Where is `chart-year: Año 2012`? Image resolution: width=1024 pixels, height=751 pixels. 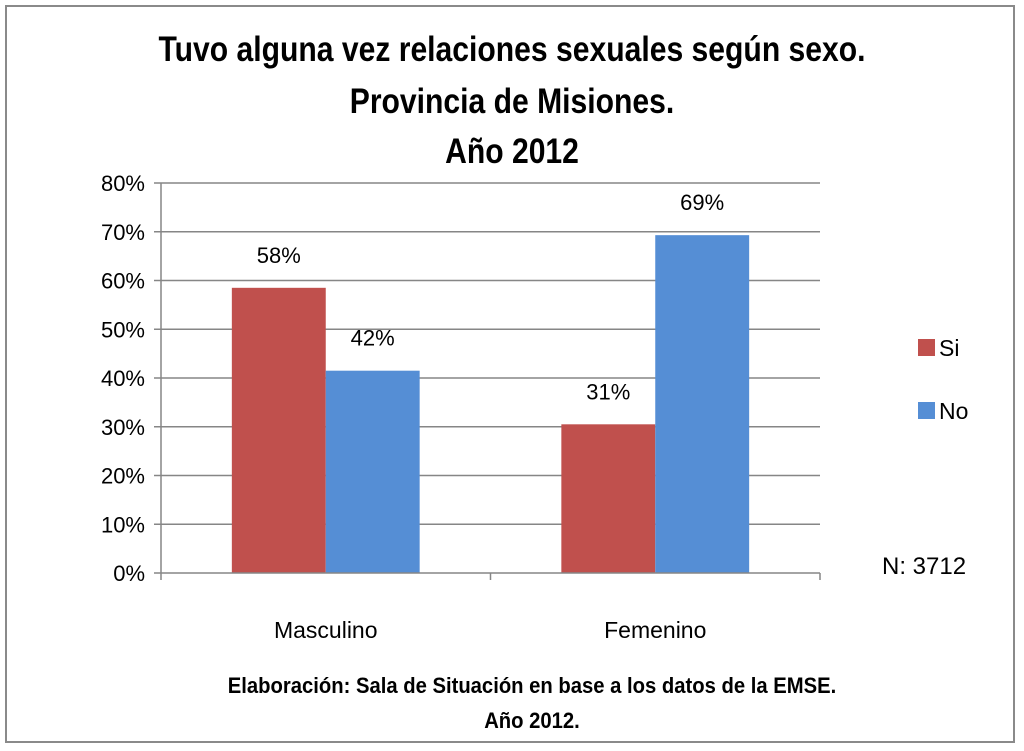 chart-year: Año 2012 is located at coordinates (512, 151).